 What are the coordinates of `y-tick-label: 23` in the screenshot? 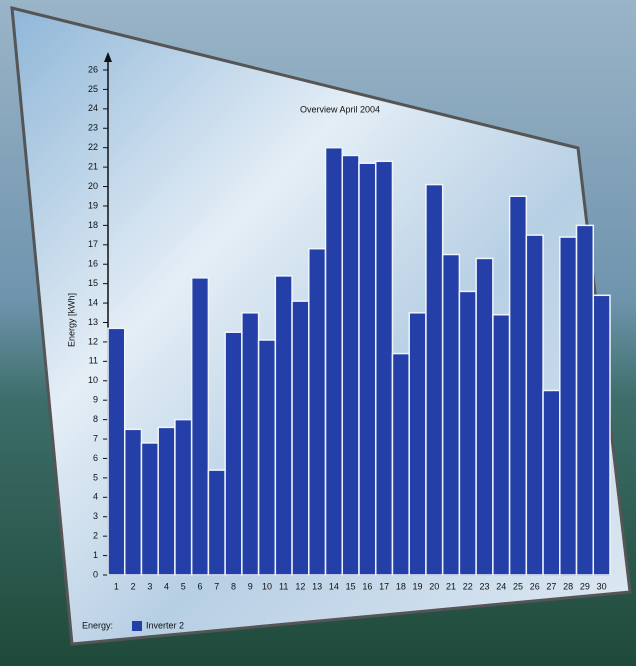 It's located at (93, 128).